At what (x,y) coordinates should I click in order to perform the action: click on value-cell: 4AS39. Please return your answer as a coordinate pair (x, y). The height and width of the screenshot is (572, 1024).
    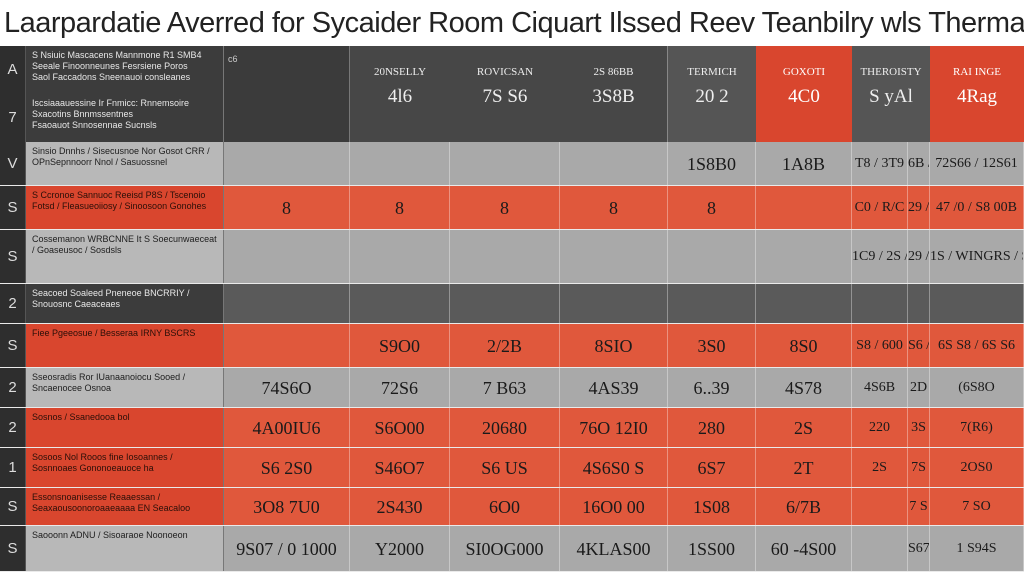
    Looking at the image, I should click on (614, 388).